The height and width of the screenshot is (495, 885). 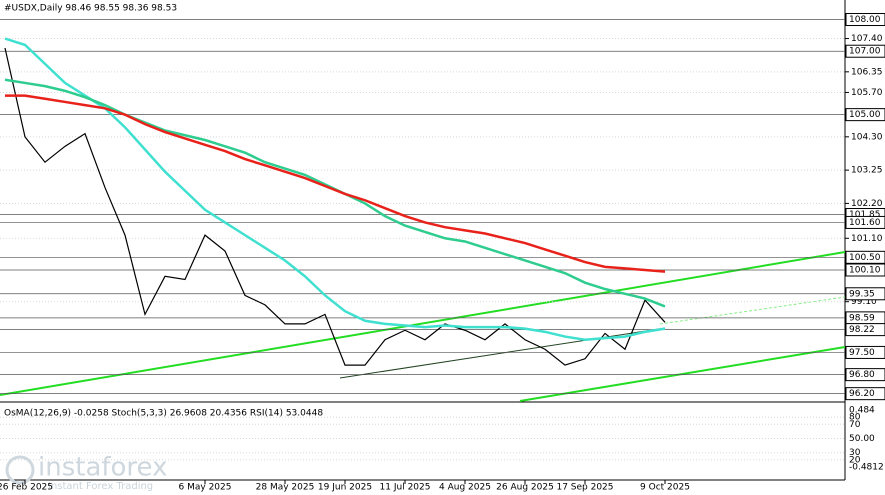 I want to click on level-label: 105.00, so click(x=865, y=115).